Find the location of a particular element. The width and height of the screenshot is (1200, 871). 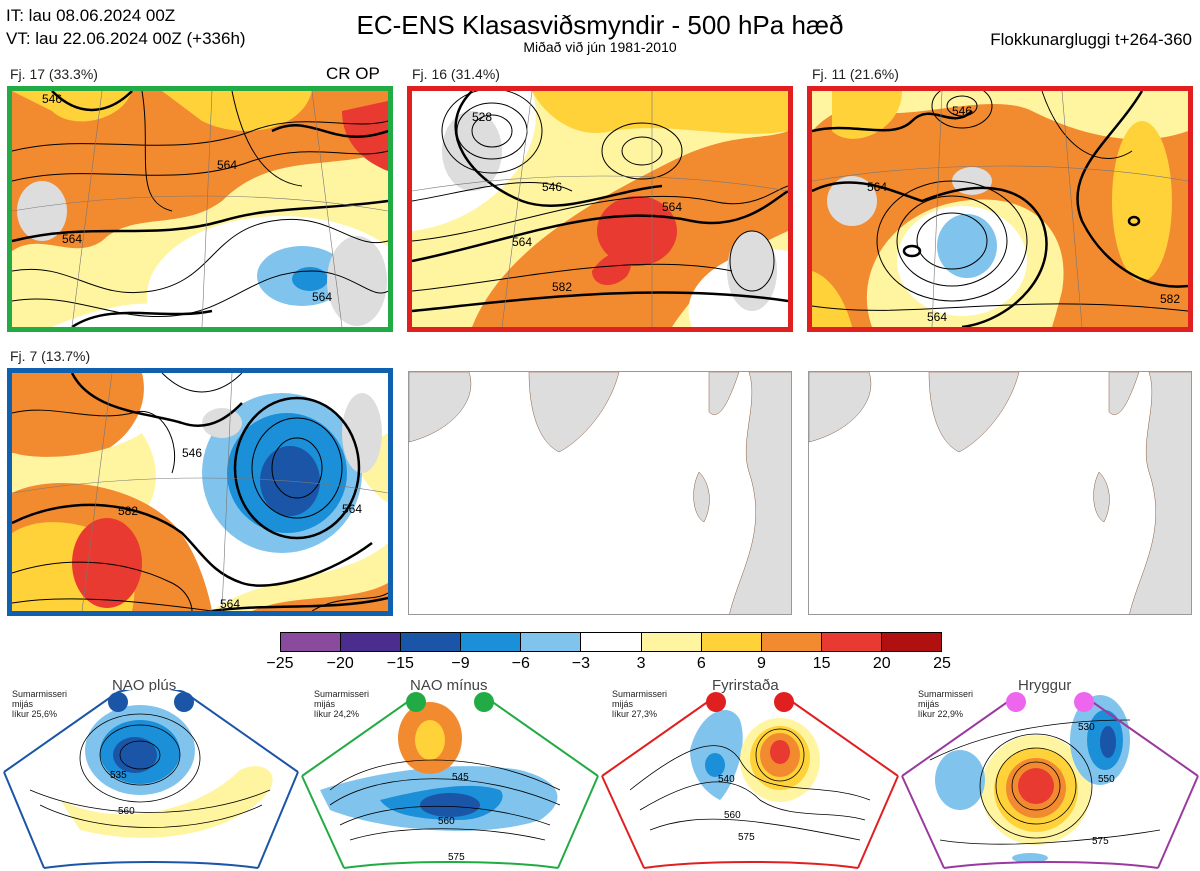

cluster-label-2: Fj. 16 (31.4%) is located at coordinates (456, 74).